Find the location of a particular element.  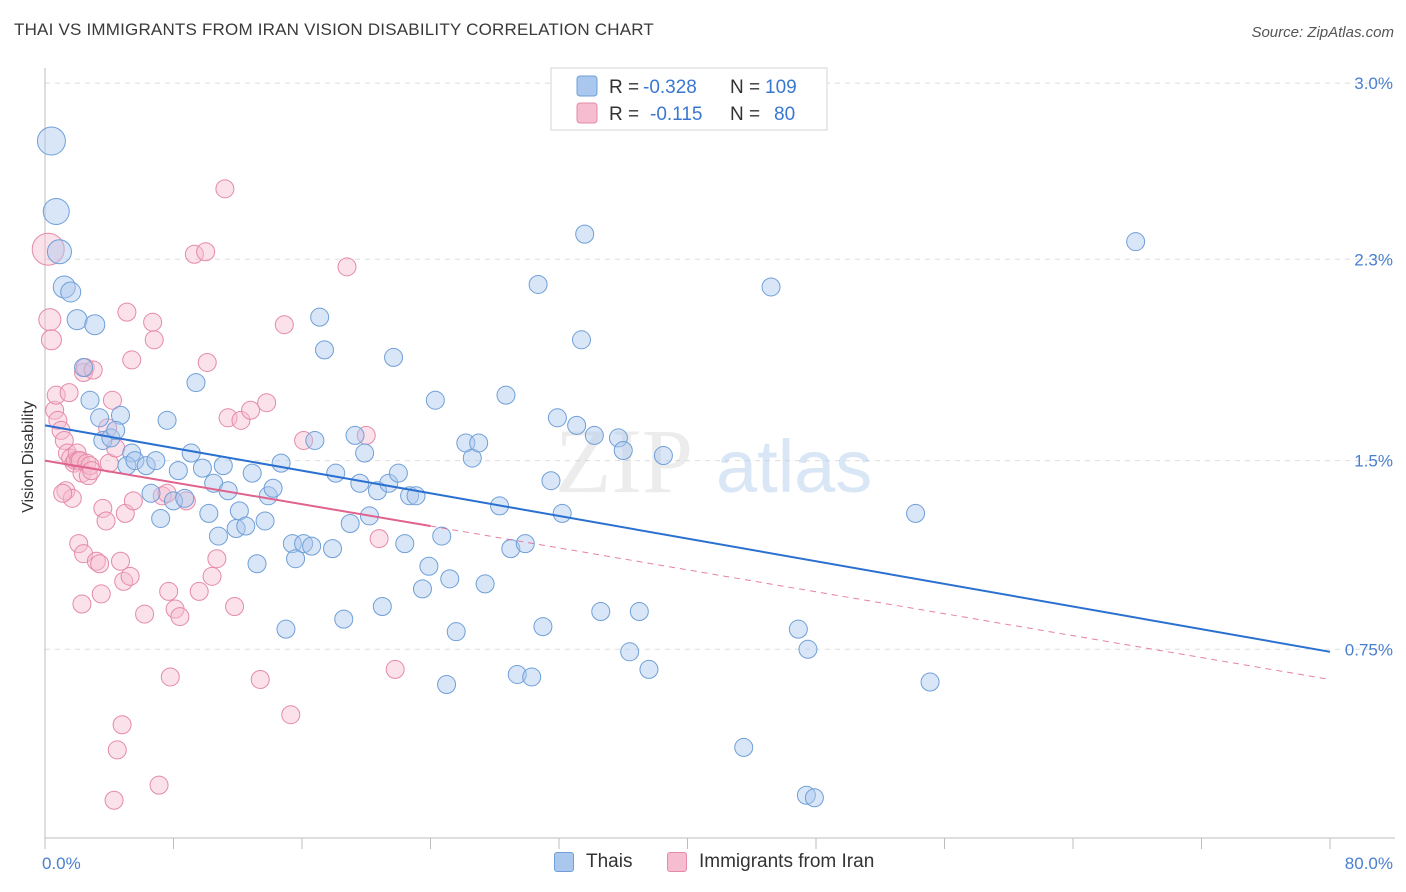

legend-item-iran: Immigrants from Iran is located at coordinates (770, 862).